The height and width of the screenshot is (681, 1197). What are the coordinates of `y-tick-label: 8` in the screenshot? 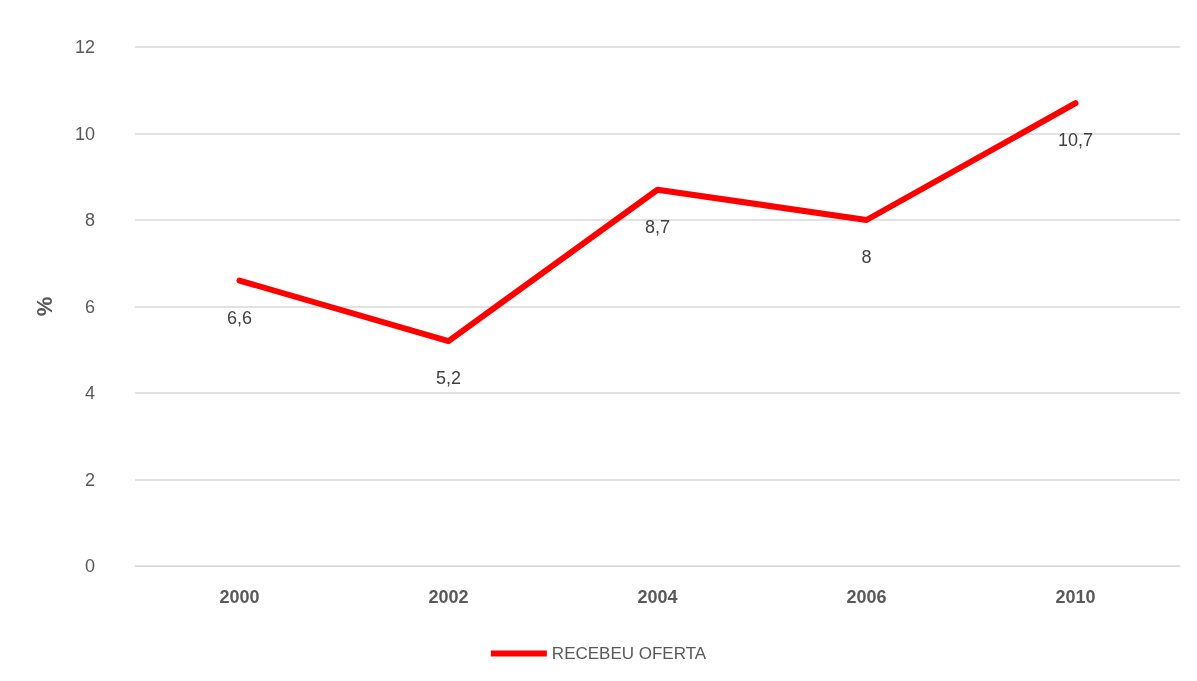 It's located at (89, 220).